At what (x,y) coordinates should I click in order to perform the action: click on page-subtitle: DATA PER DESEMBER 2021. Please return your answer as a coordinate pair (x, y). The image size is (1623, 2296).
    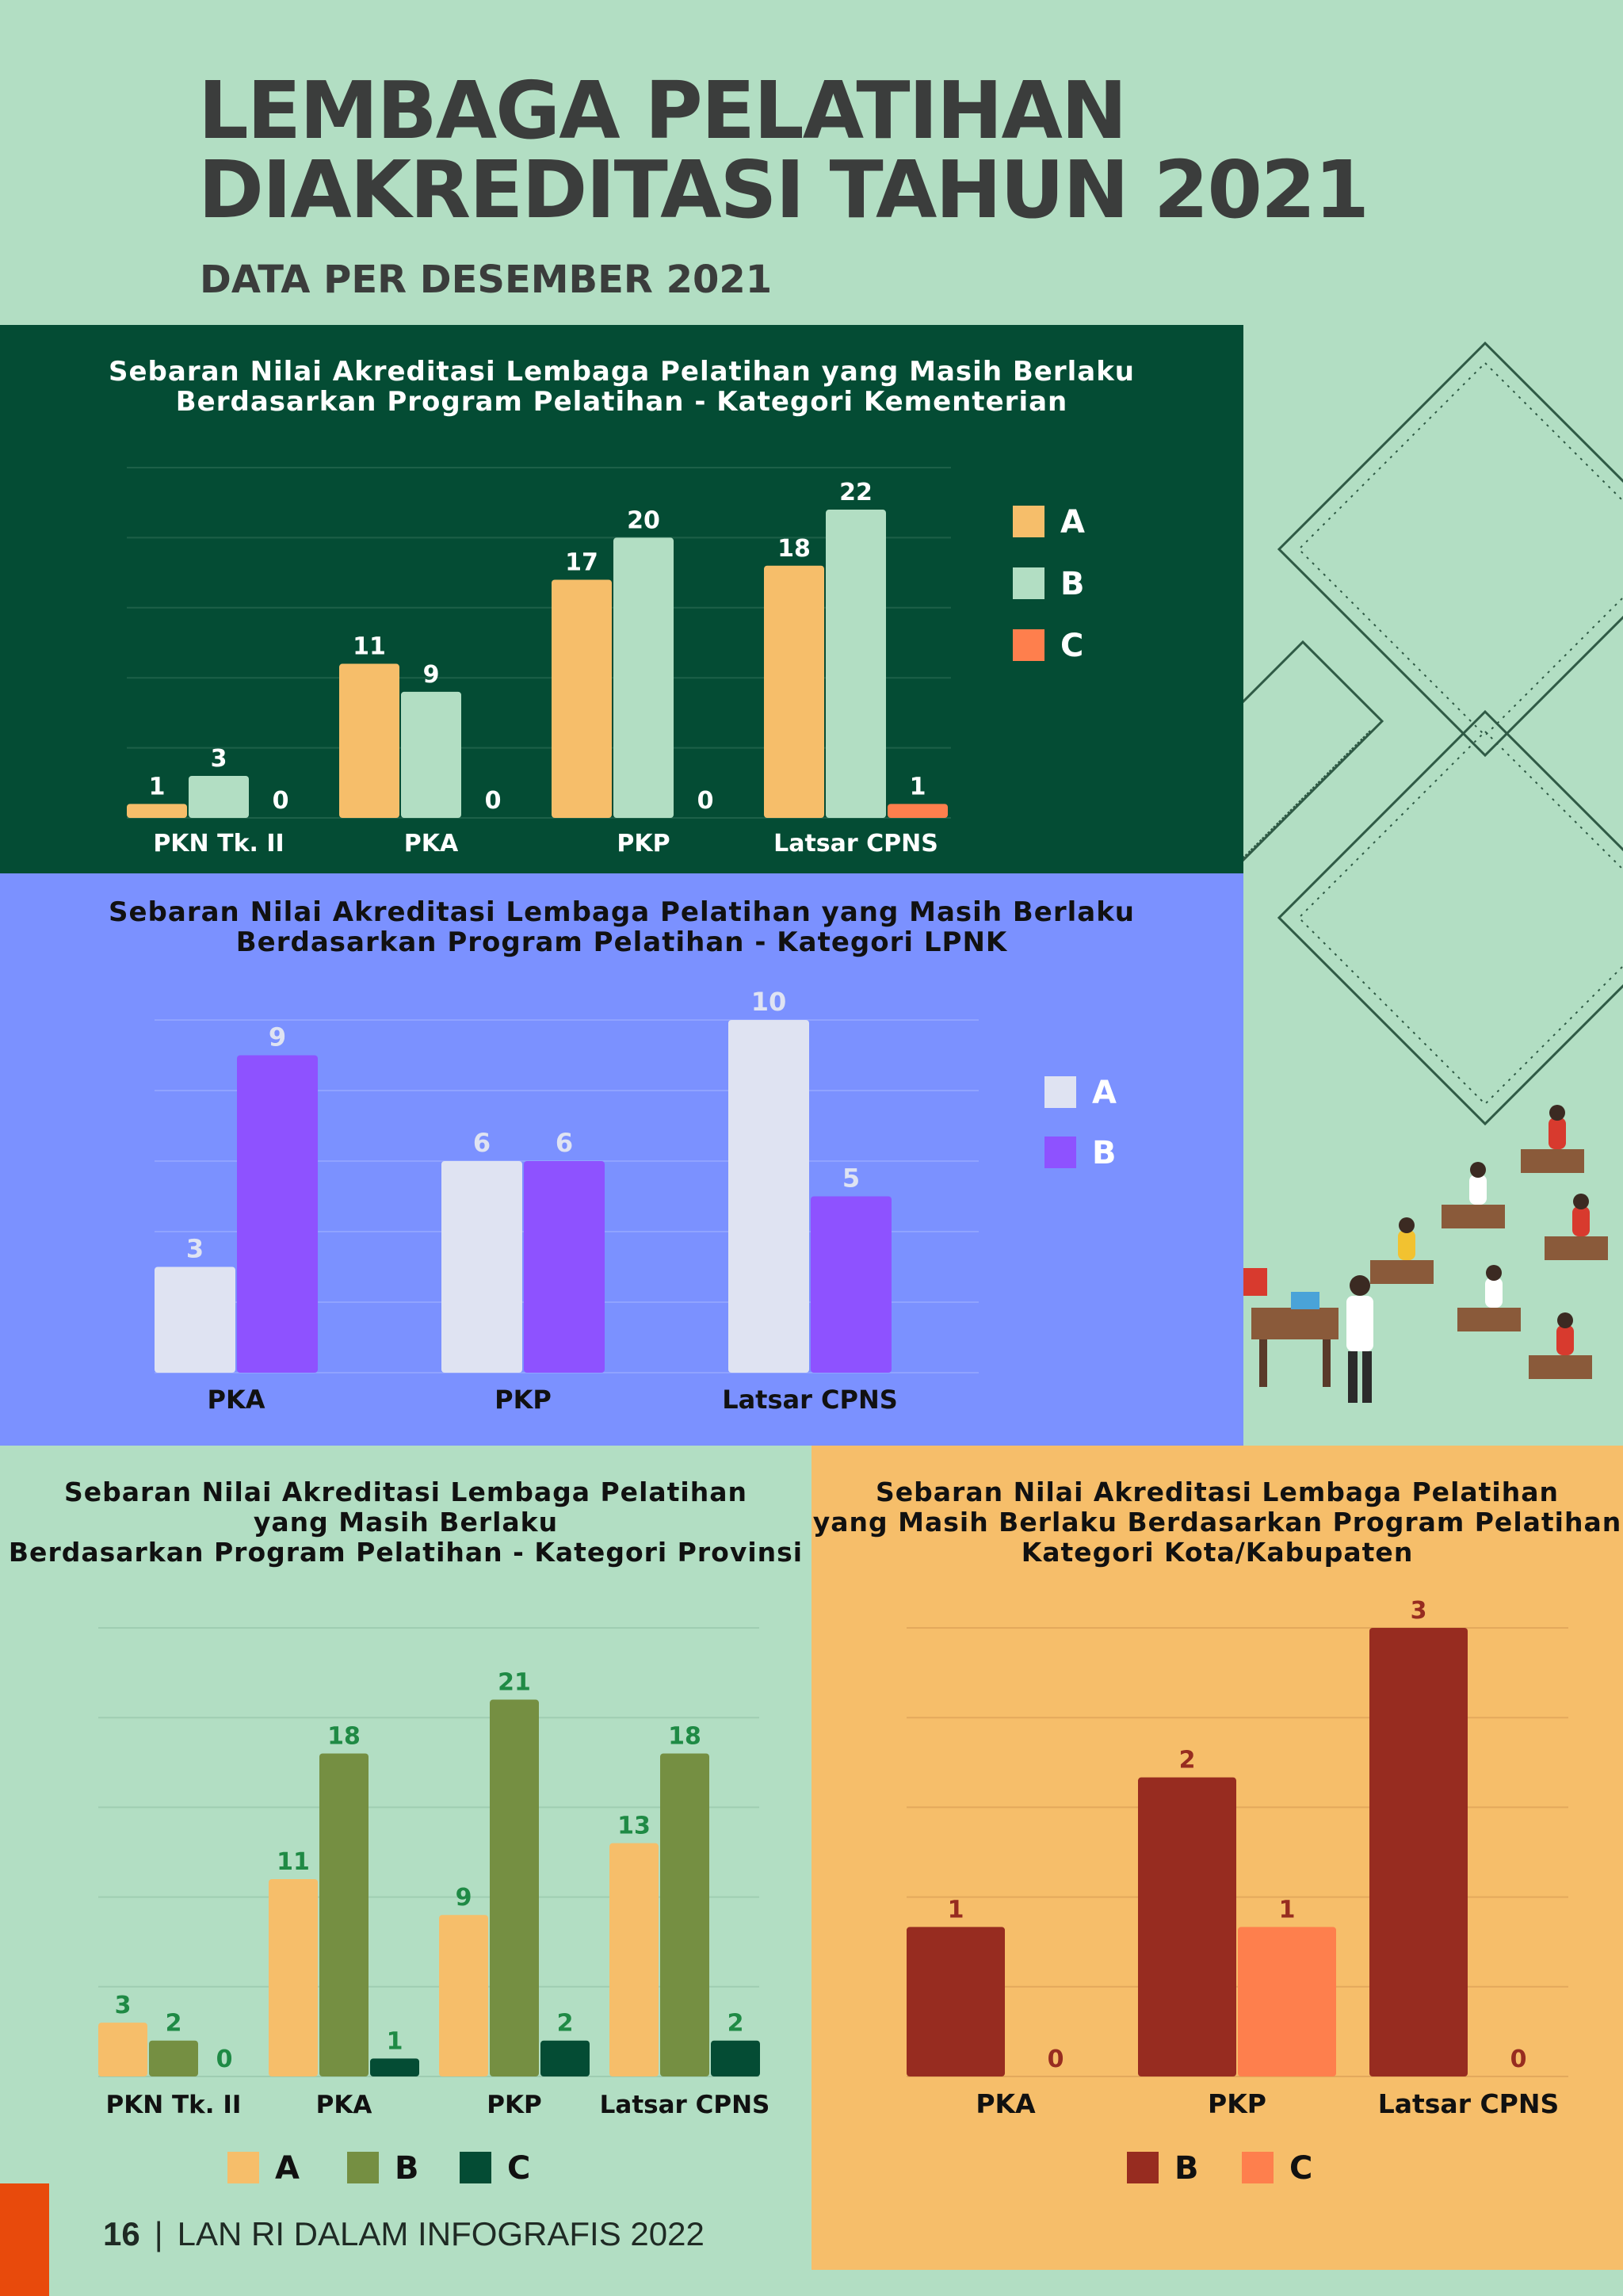
    Looking at the image, I should click on (487, 280).